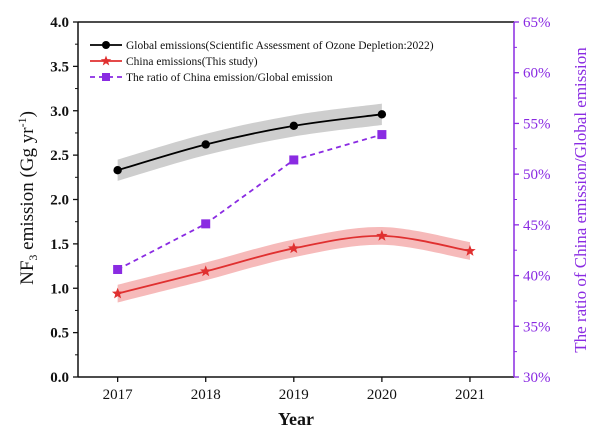  What do you see at coordinates (296, 419) in the screenshot?
I see `x-axis-title: Year` at bounding box center [296, 419].